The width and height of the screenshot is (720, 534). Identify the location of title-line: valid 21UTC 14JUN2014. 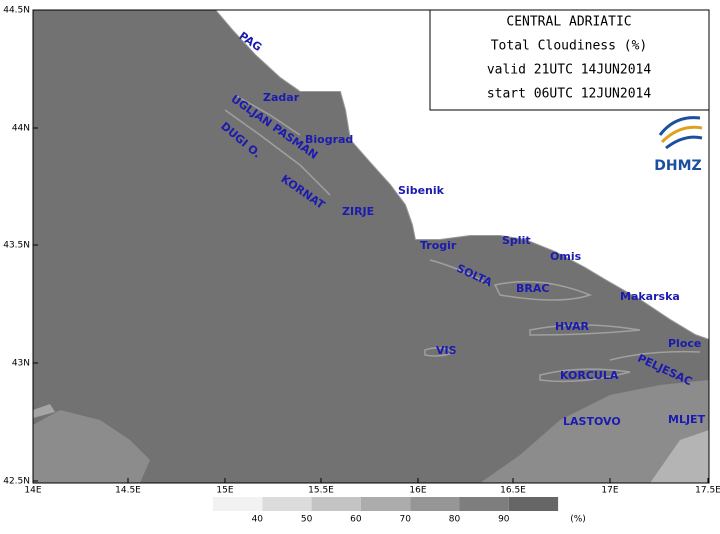
(569, 70).